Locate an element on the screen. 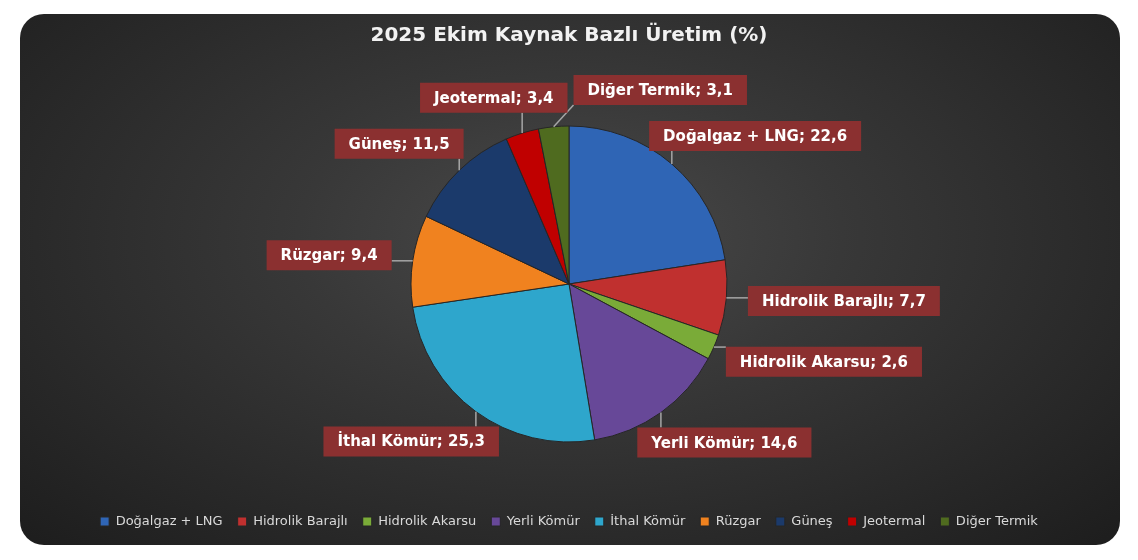 This screenshot has height=560, width=1138. data-label: Doğalgaz + LNG; 22,6 is located at coordinates (755, 135).